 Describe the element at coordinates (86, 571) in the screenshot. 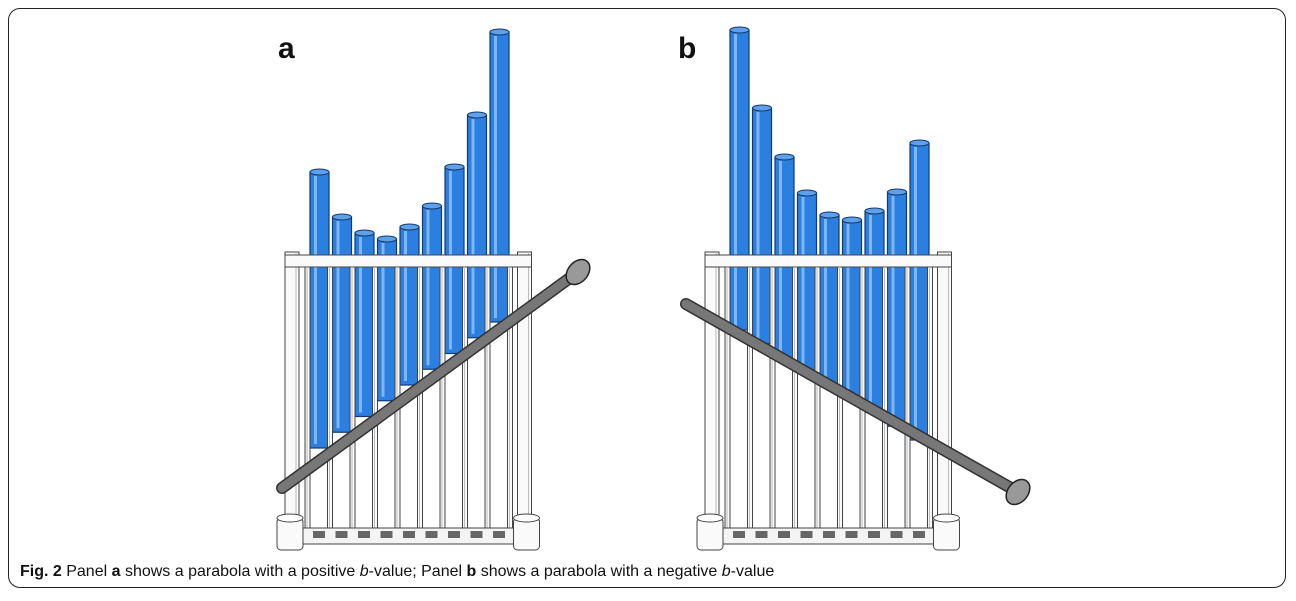

I see `caption-text: Panel` at that location.